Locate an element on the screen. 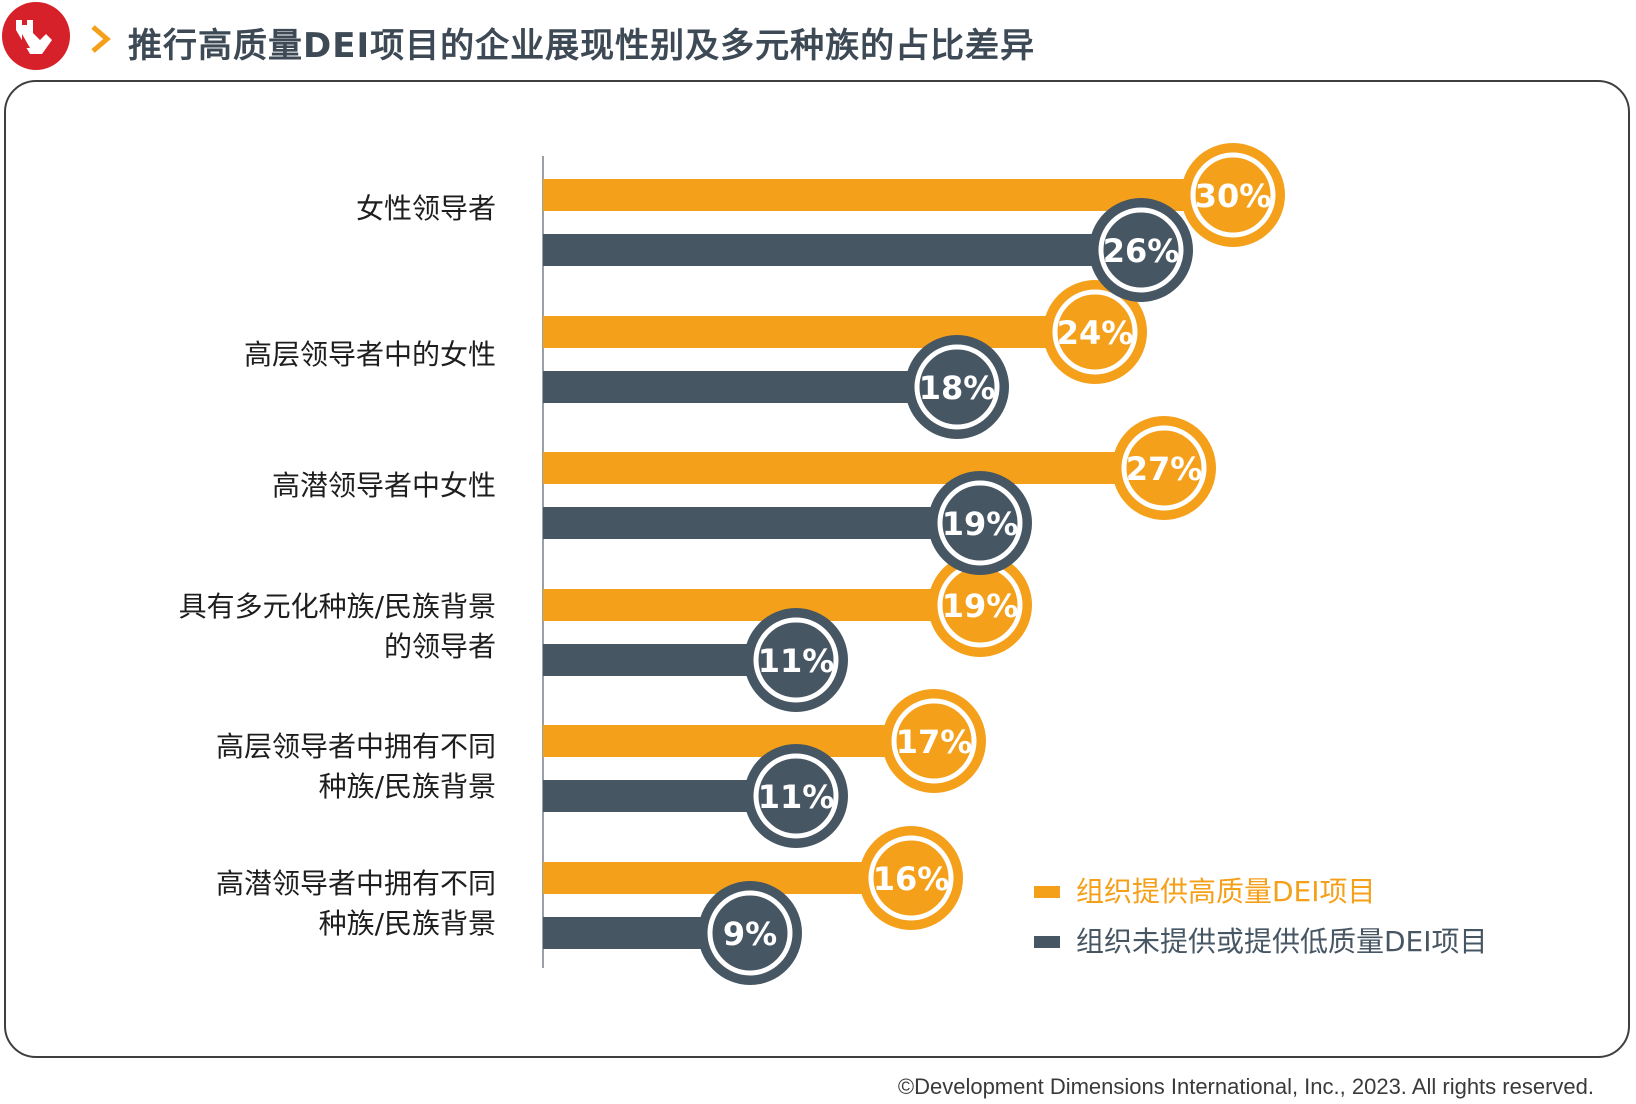  bar-group: 27% is located at coordinates (879, 468).